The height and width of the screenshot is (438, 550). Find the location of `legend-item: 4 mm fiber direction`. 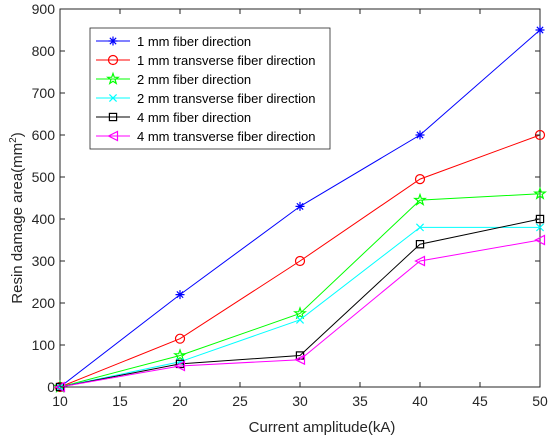

legend-item: 4 mm fiber direction is located at coordinates (173, 117).